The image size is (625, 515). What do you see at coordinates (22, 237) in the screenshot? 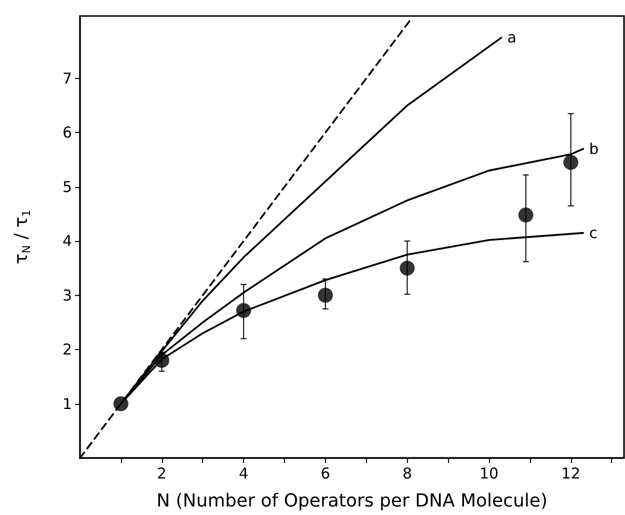
I see `y-axis-title: τN / τ1` at bounding box center [22, 237].